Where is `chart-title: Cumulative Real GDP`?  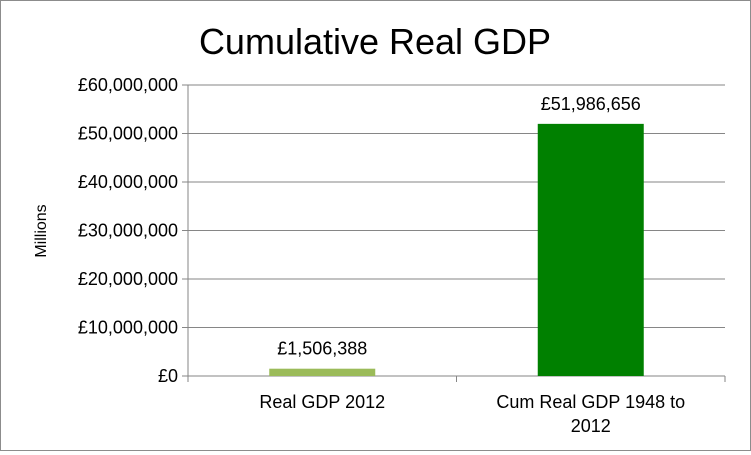 chart-title: Cumulative Real GDP is located at coordinates (375, 41).